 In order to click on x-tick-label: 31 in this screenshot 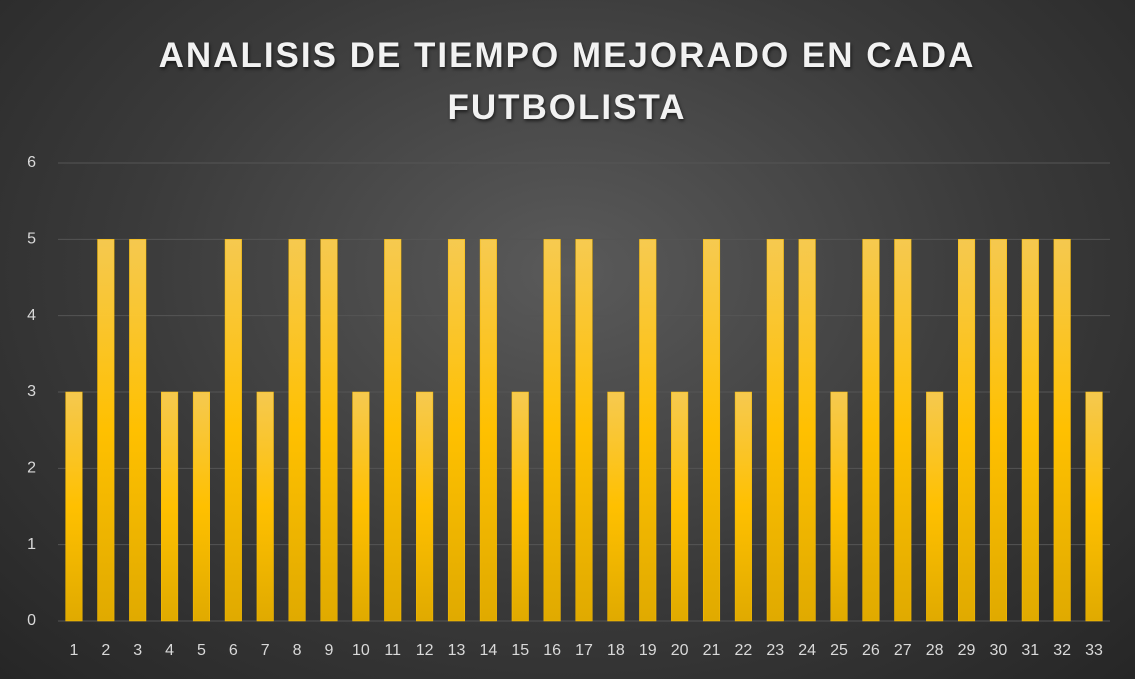, I will do `click(1030, 650)`.